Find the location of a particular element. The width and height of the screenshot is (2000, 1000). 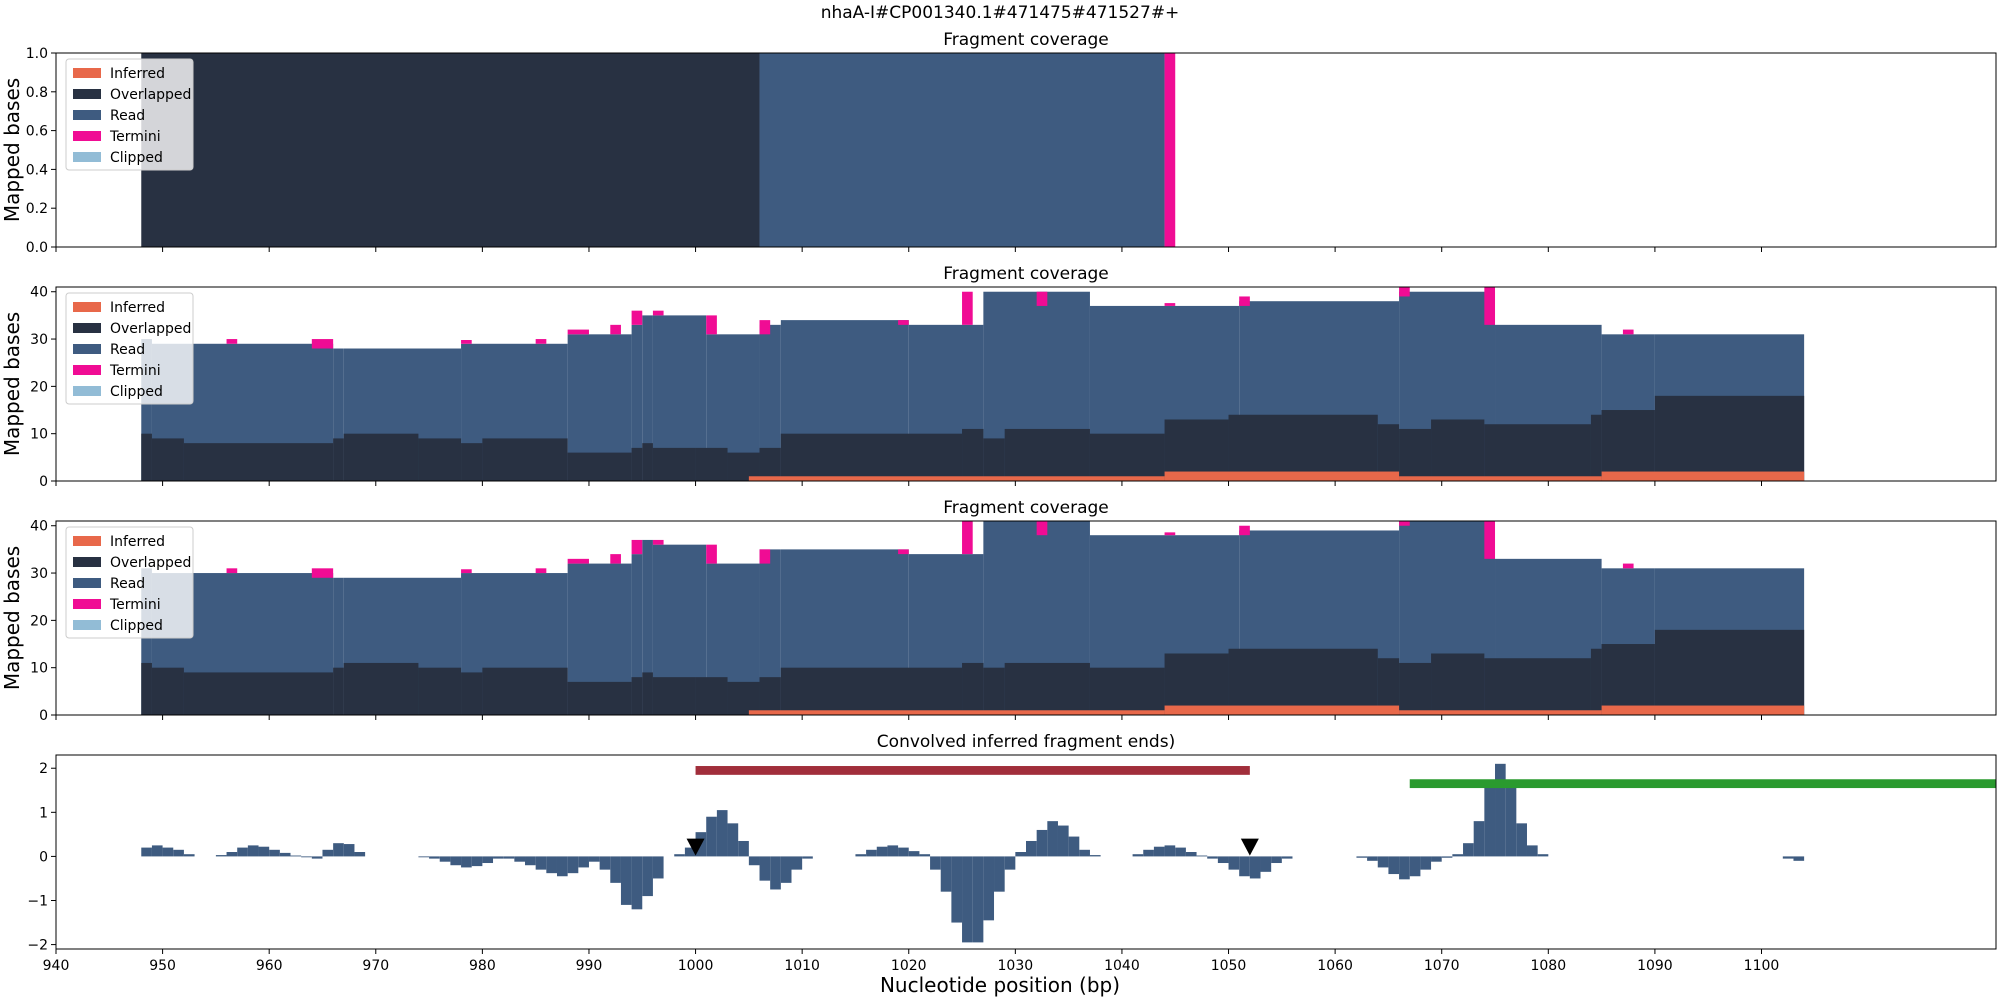

y-tick-label: 0 is located at coordinates (43, 482).